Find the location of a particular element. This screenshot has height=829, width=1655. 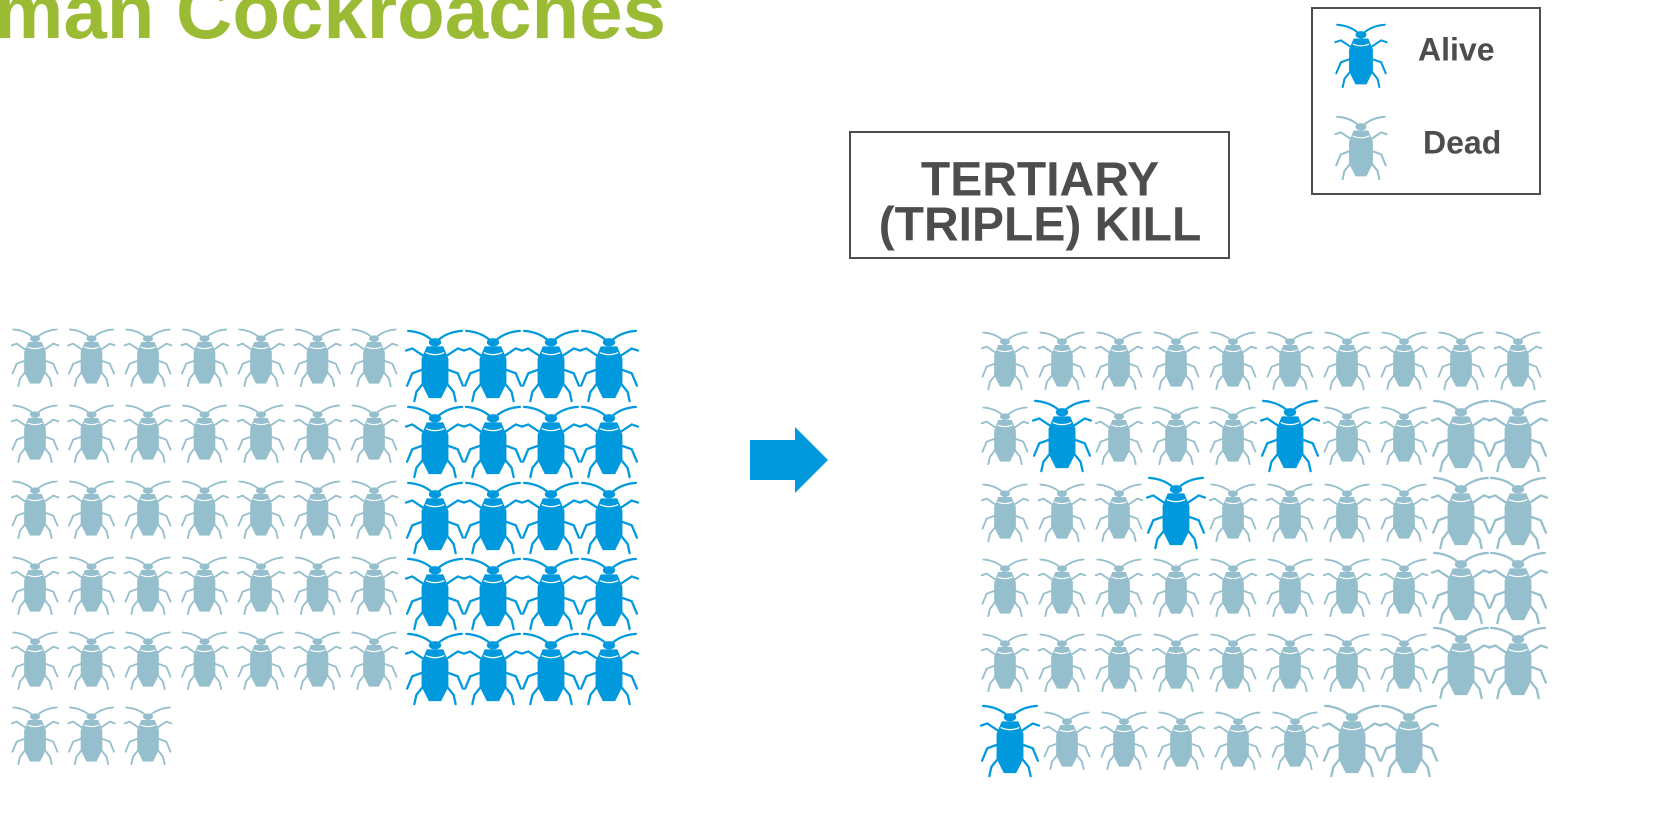

callout-line: TERTIARY is located at coordinates (1040, 180).